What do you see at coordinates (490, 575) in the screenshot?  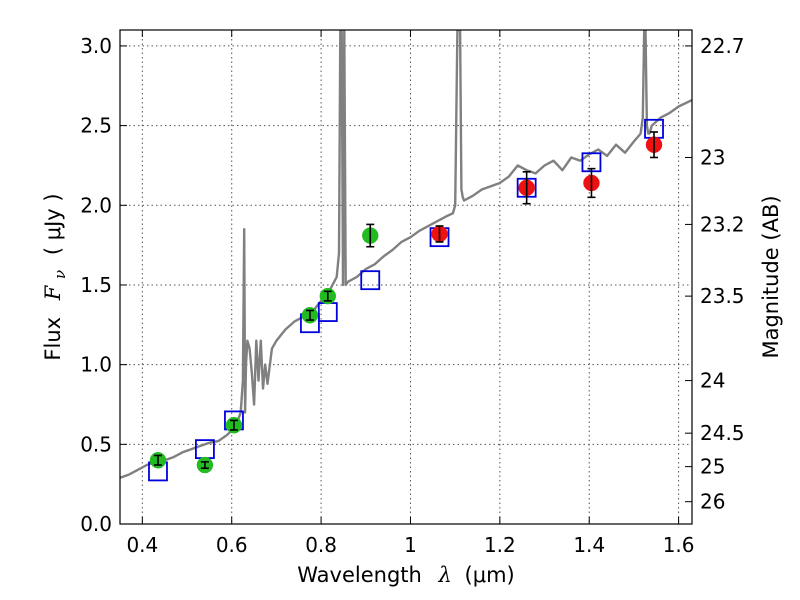 I see `x-axis-unit: (μm)` at bounding box center [490, 575].